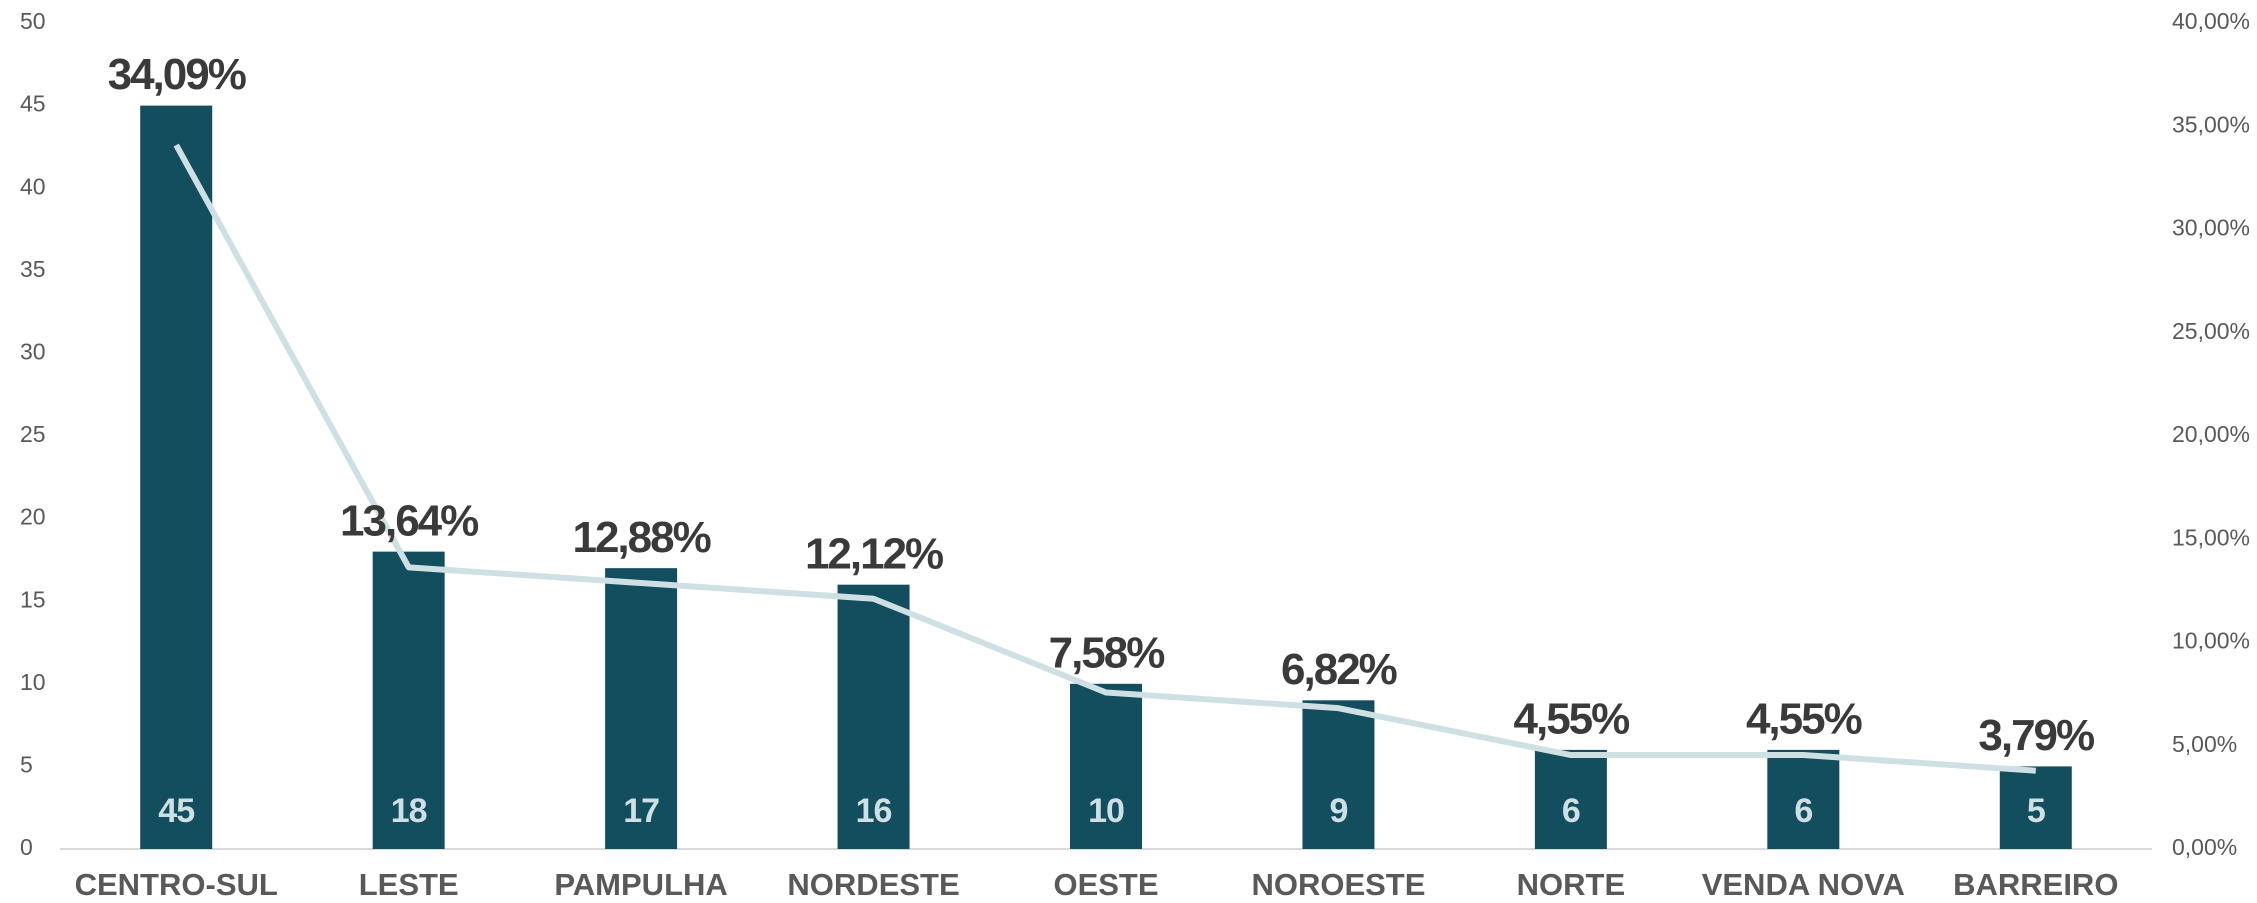 The height and width of the screenshot is (903, 2257). I want to click on x-tick-label: PAMPULHA, so click(640, 884).